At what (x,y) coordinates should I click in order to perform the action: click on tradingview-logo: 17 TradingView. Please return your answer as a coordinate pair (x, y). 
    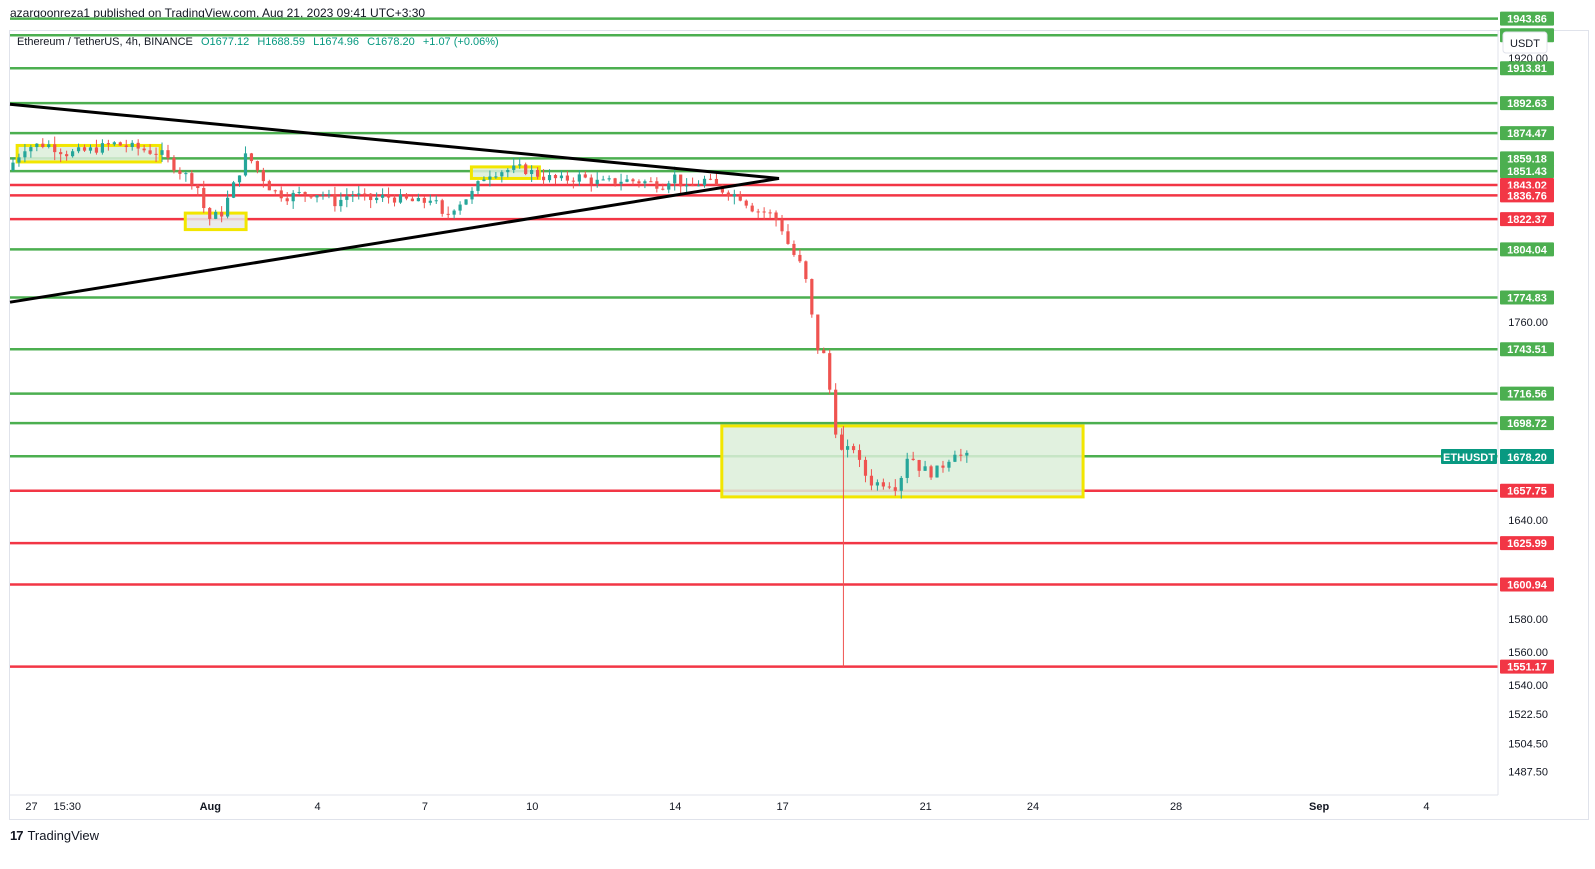
    Looking at the image, I should click on (54, 835).